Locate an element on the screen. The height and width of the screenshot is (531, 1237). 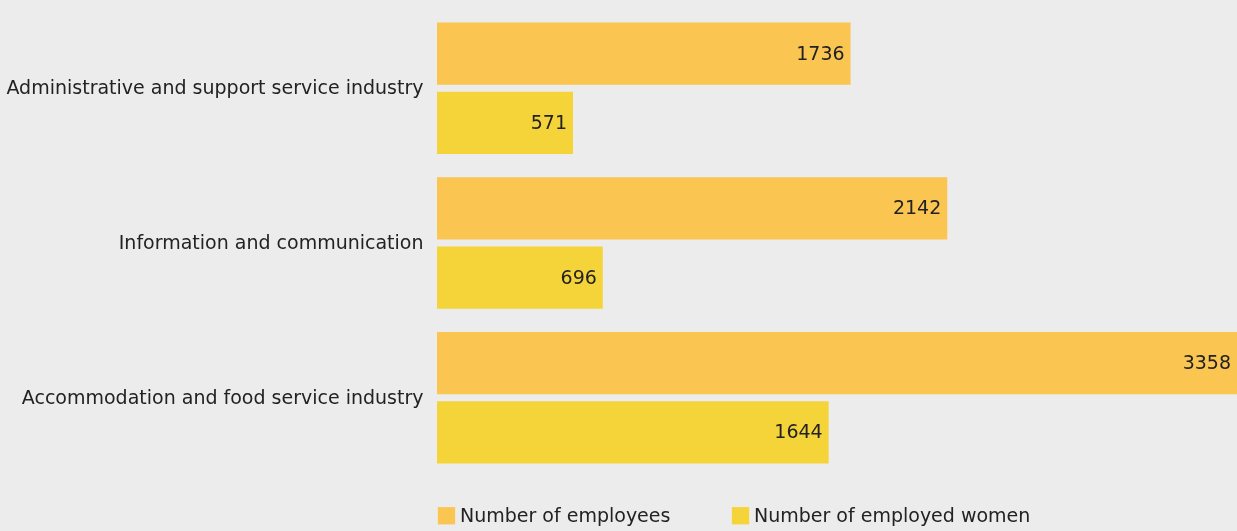
data-label: 571 is located at coordinates (549, 121).